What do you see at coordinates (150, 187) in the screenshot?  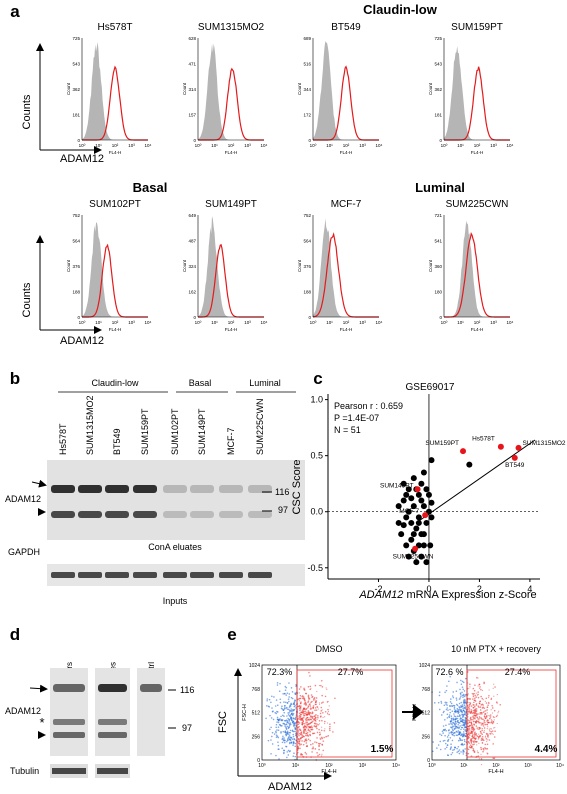 I see `group-title: Basal` at bounding box center [150, 187].